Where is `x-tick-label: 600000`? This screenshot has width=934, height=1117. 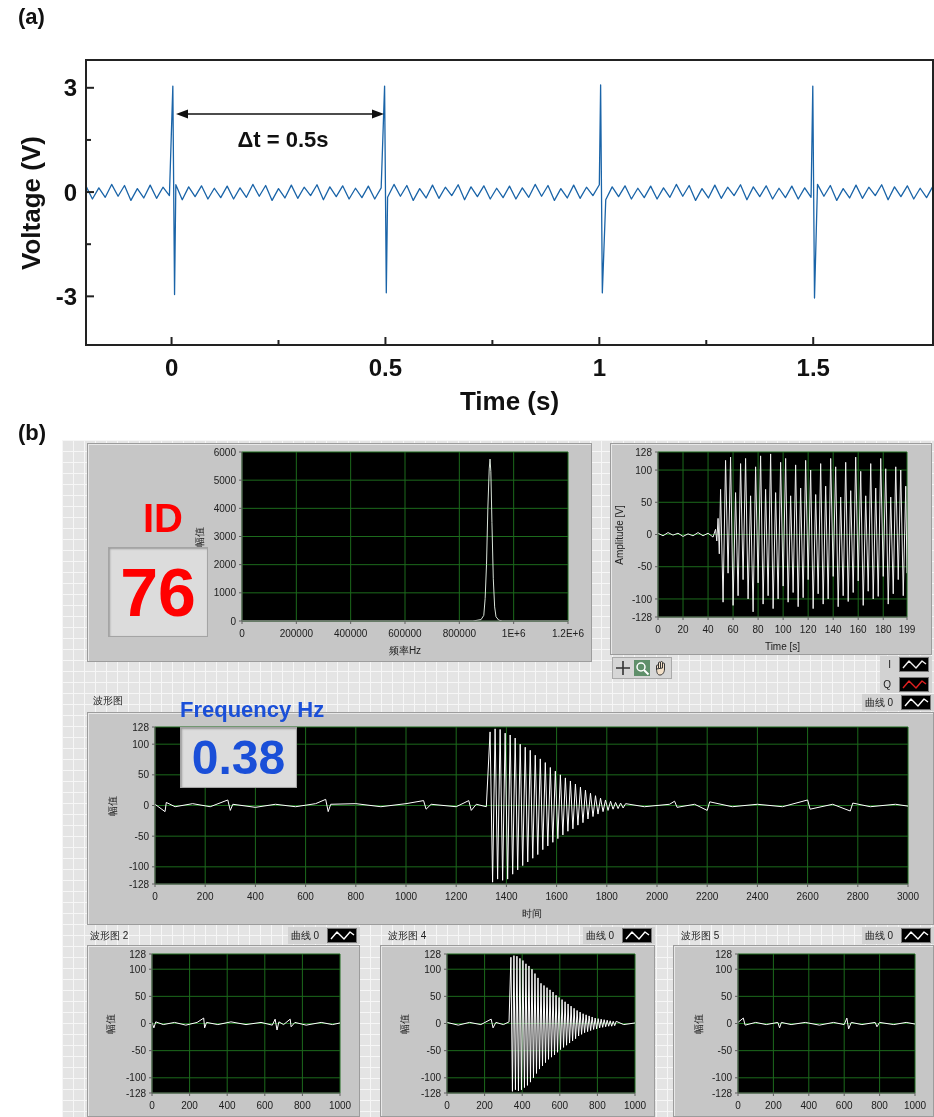 x-tick-label: 600000 is located at coordinates (405, 633).